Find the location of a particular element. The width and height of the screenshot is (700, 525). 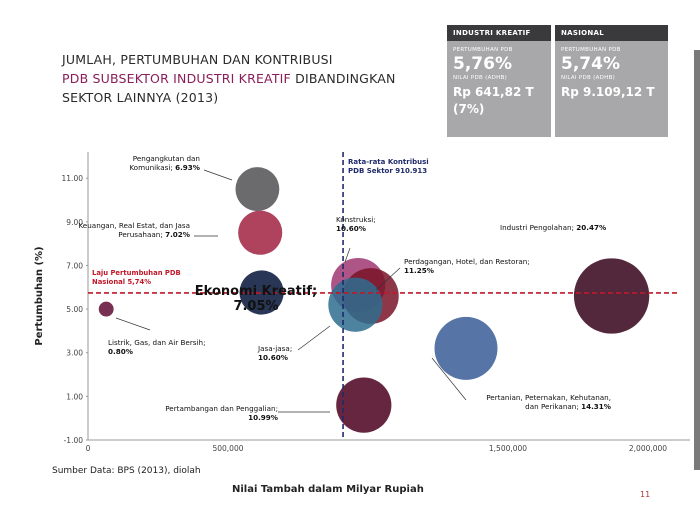

title-line1: JUMLAH, PERTUMBUHAN DAN KONTRIBUSI is located at coordinates (197, 59).